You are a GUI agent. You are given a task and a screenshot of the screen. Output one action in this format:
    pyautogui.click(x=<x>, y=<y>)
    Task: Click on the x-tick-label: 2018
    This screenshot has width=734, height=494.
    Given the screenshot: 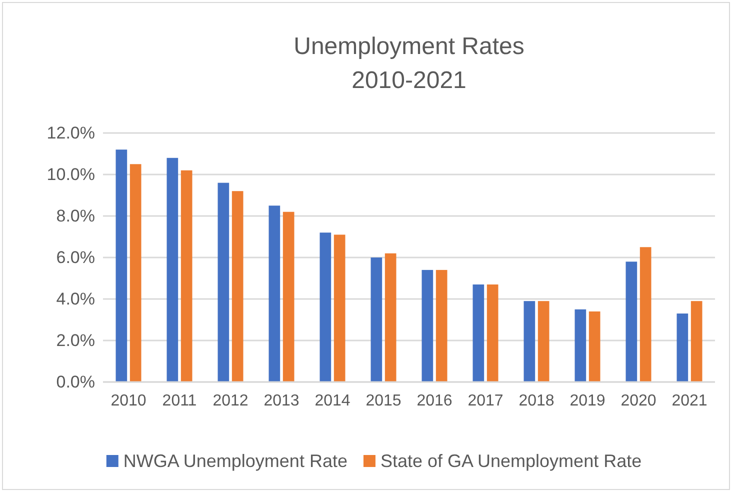 What is the action you would take?
    pyautogui.click(x=536, y=401)
    